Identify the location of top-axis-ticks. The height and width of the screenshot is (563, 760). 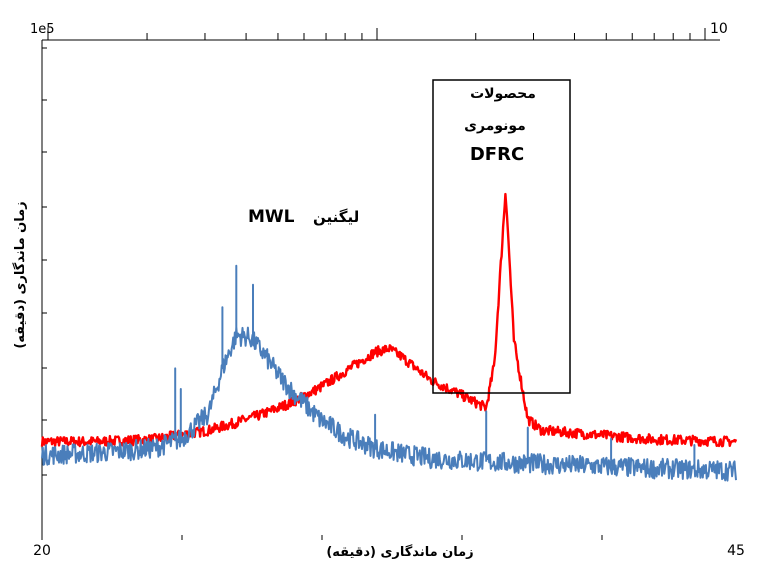
(376, 34).